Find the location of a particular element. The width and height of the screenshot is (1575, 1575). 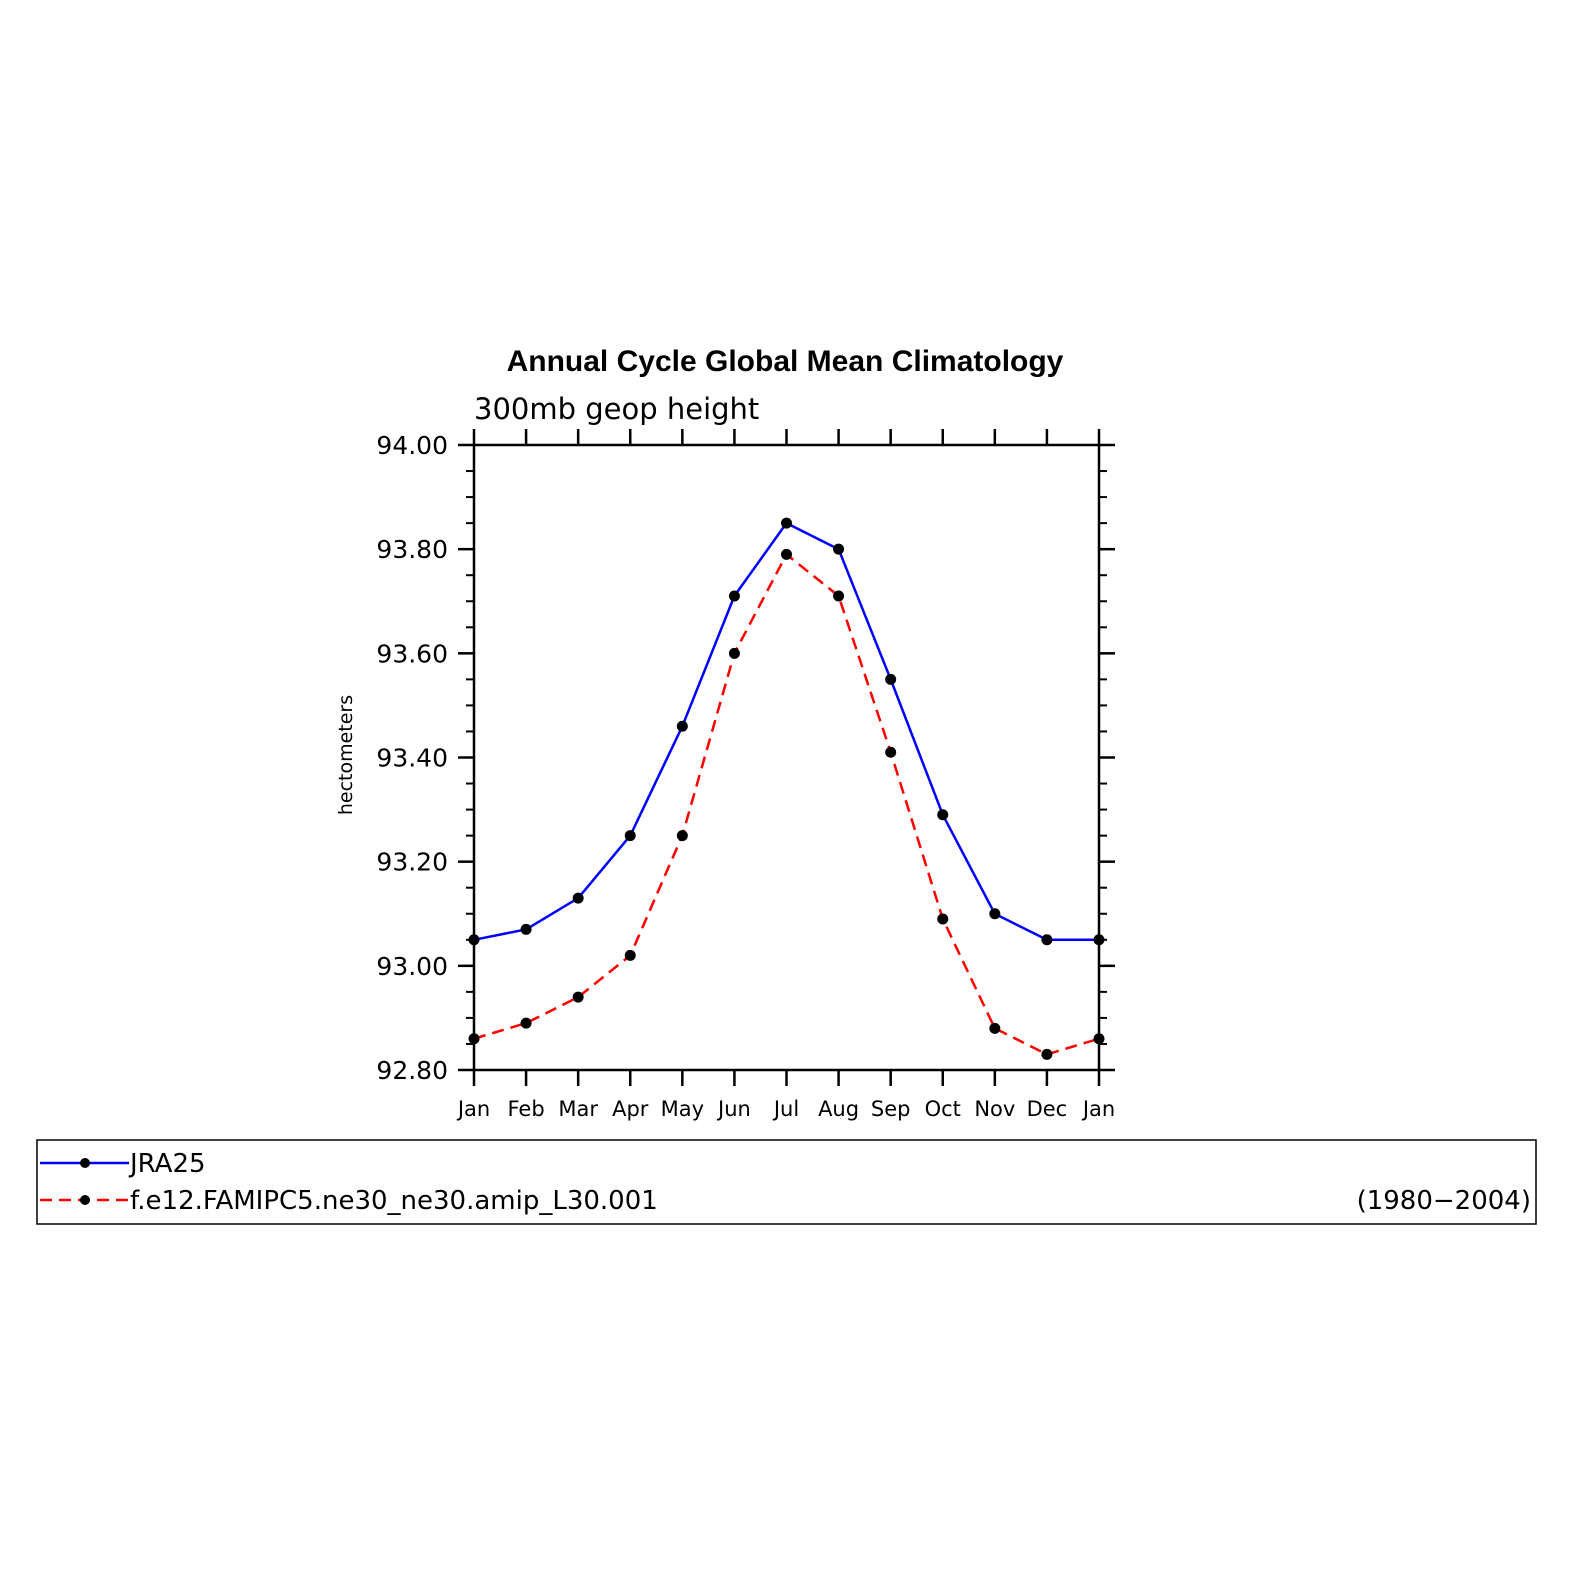

legend-box is located at coordinates (786, 1182).